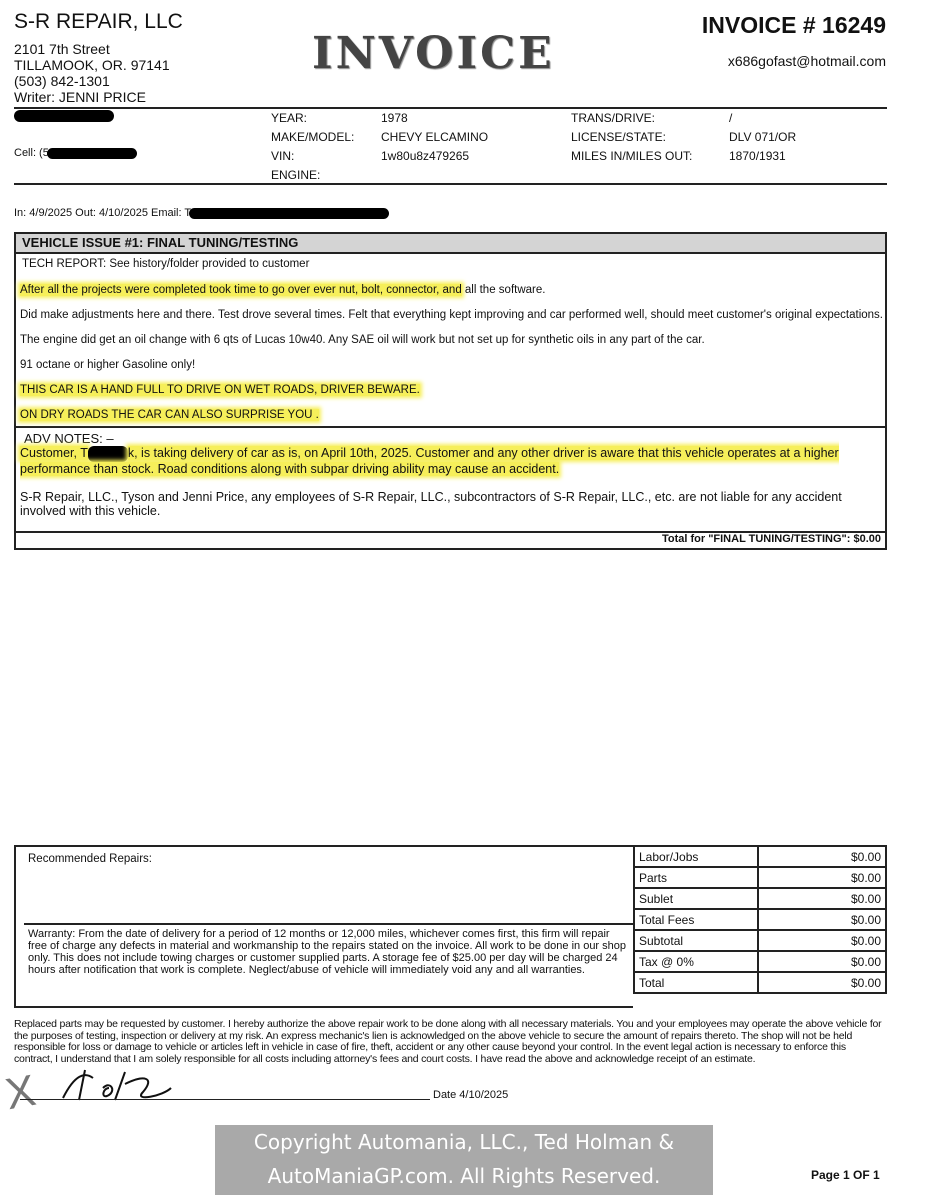  I want to click on make-label: MAKE/MODEL:, so click(313, 137).